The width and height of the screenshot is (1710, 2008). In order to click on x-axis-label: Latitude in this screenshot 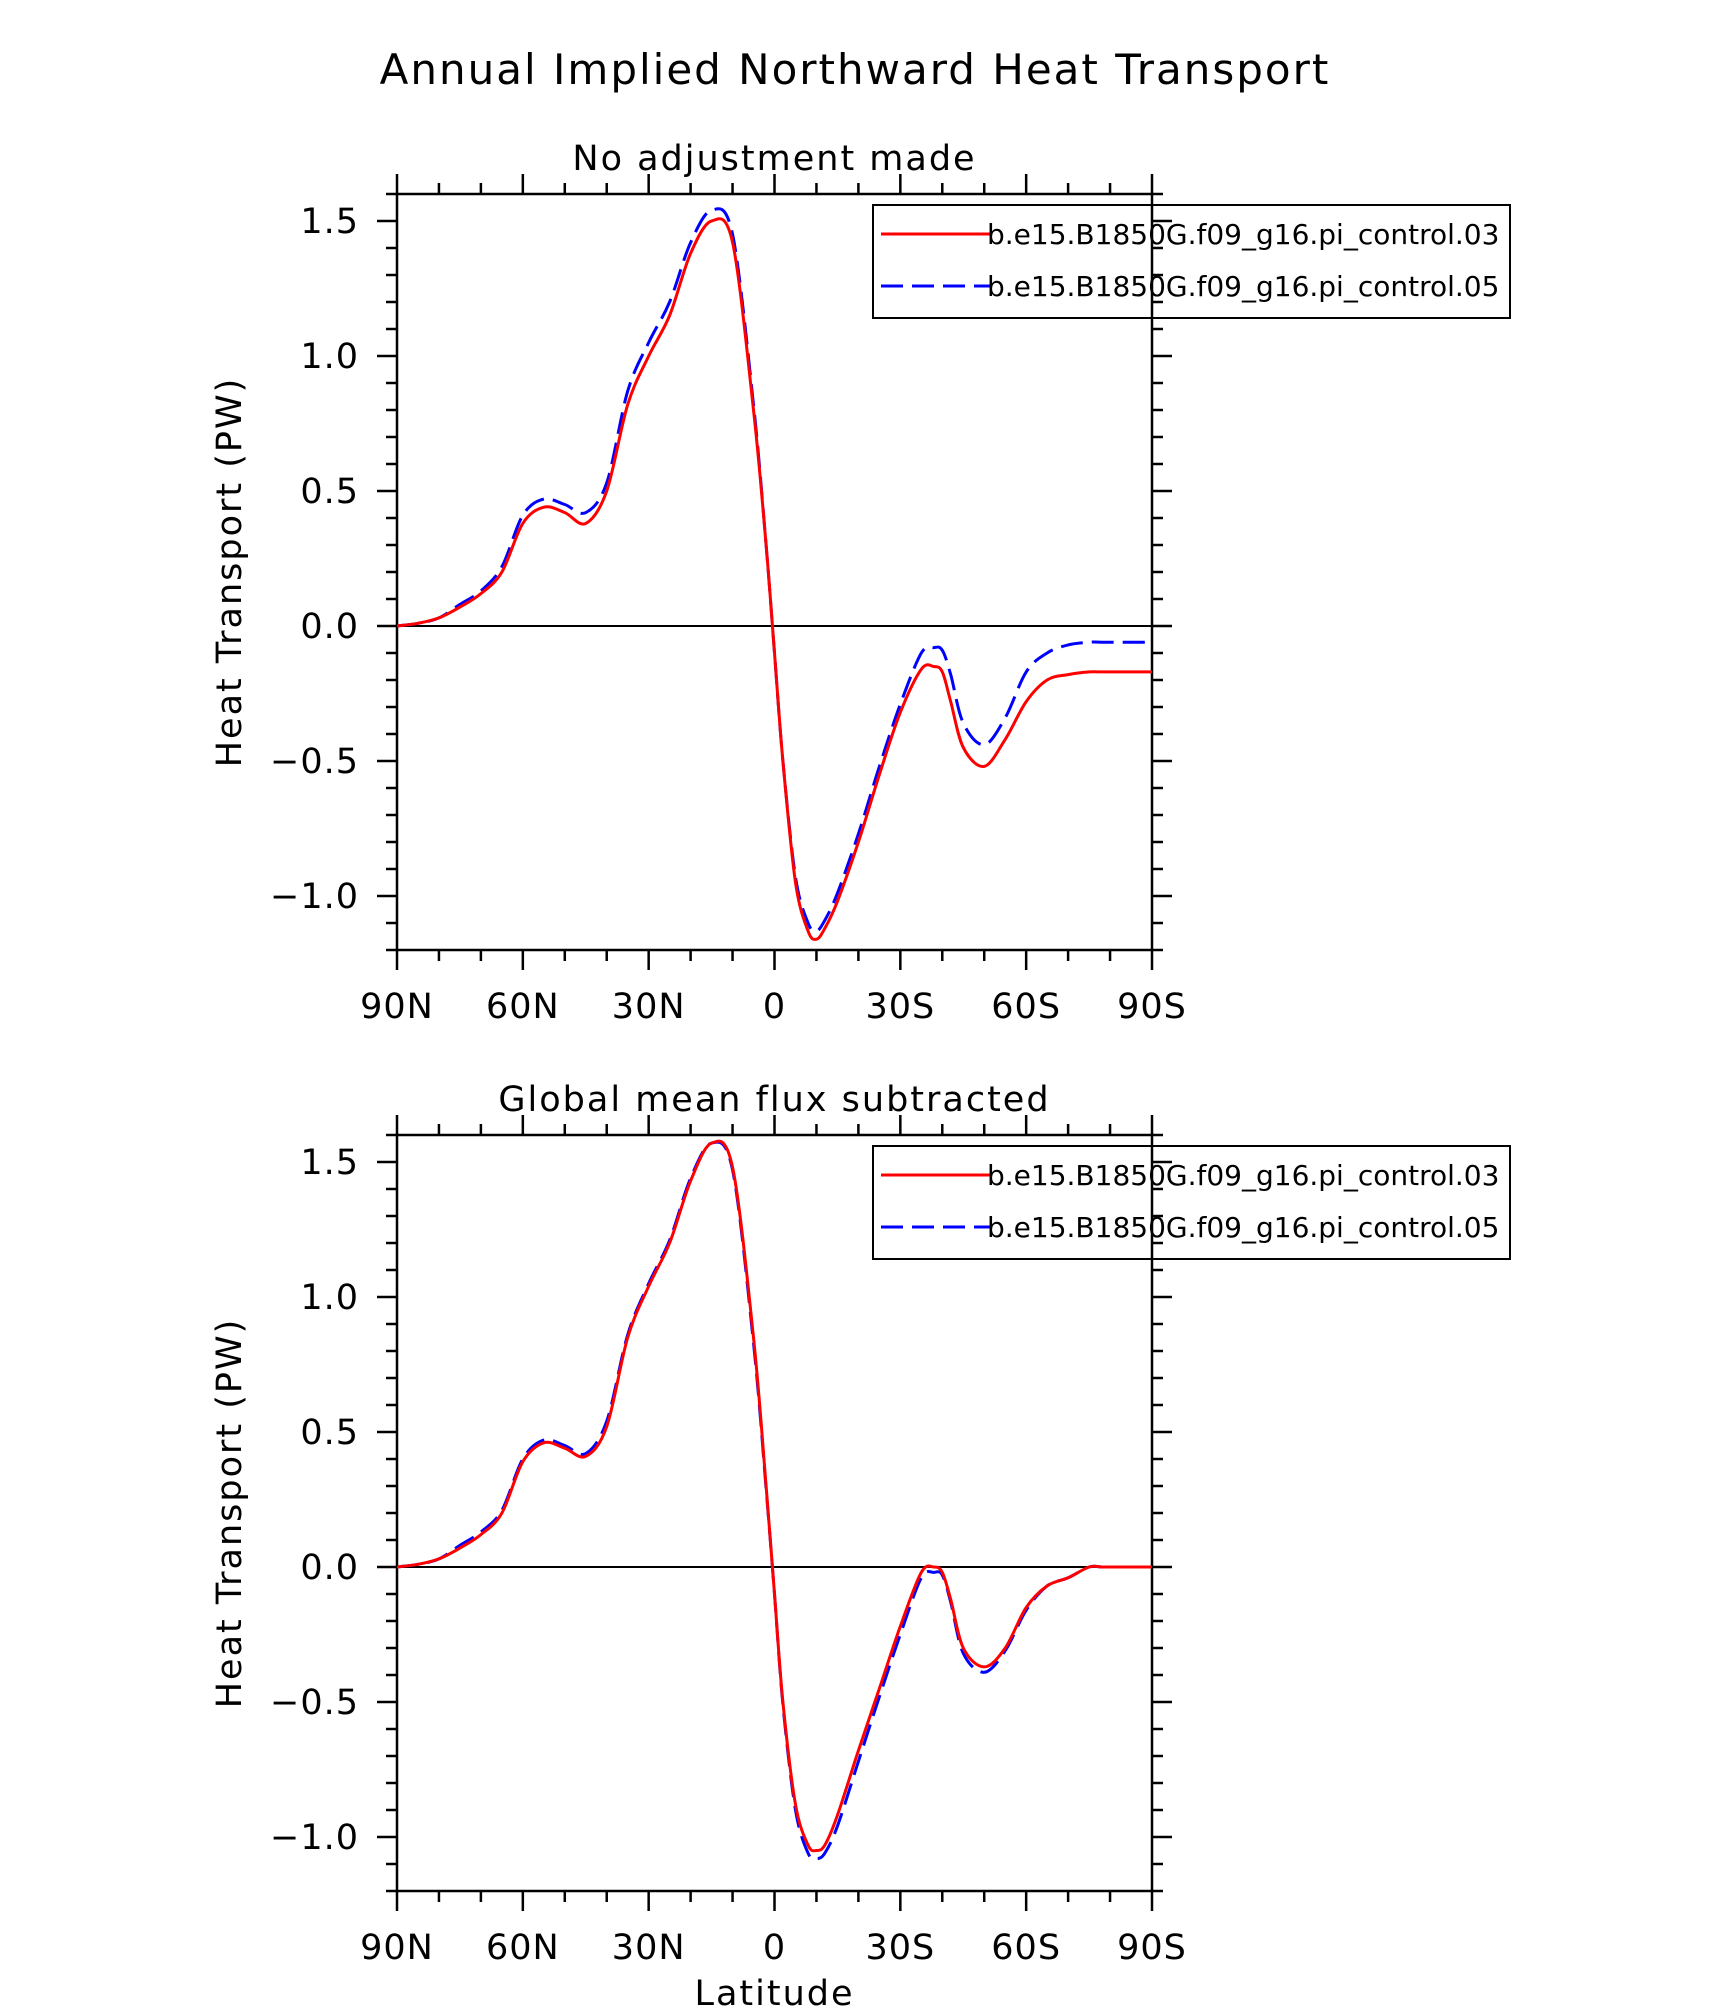, I will do `click(774, 1991)`.